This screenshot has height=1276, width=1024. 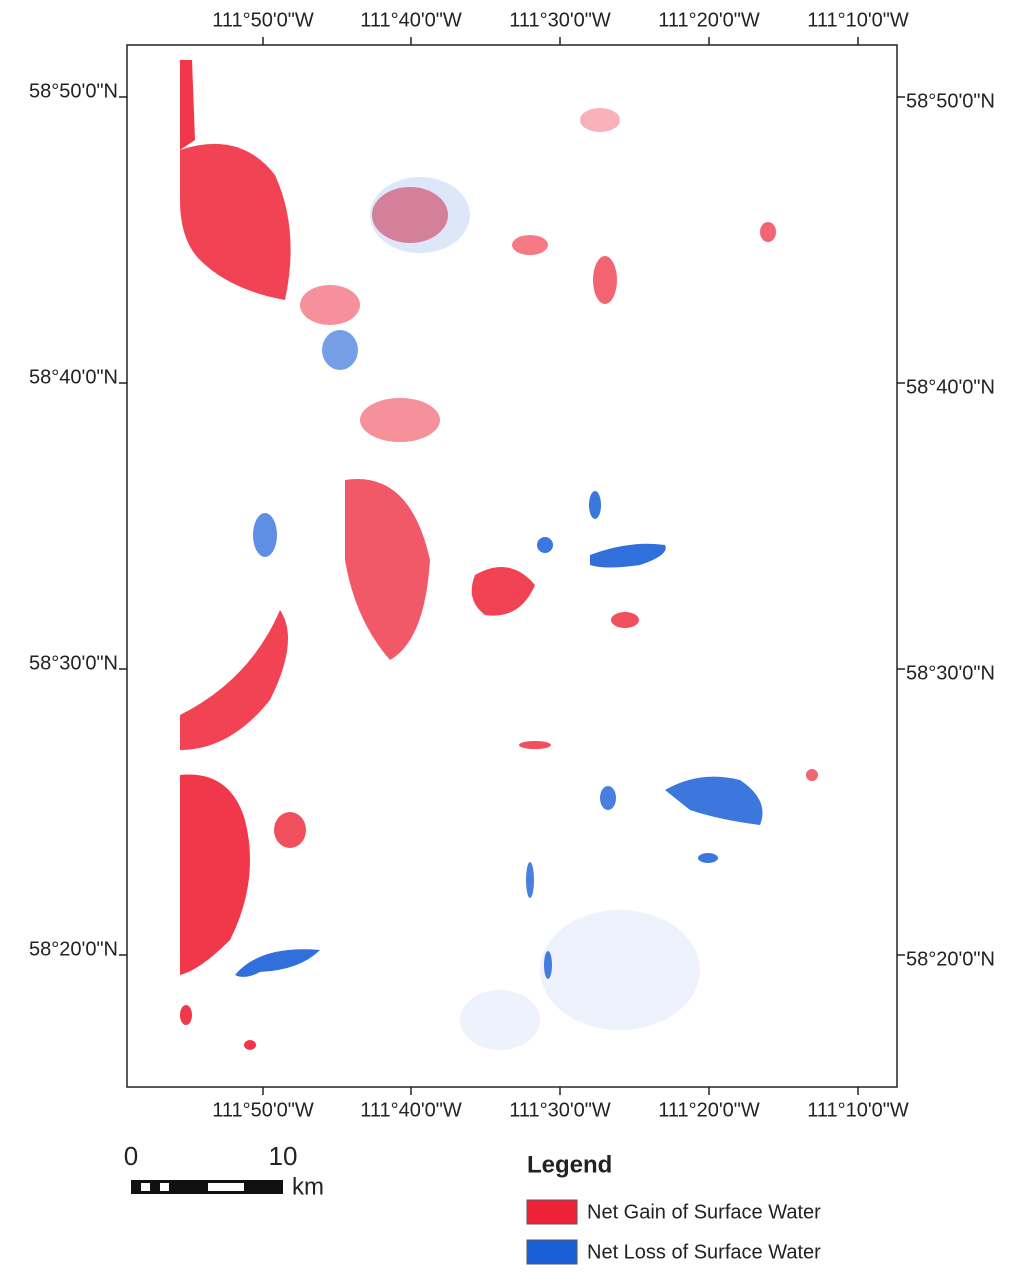 What do you see at coordinates (73, 377) in the screenshot?
I see `y-label-left: 58°40'0"N` at bounding box center [73, 377].